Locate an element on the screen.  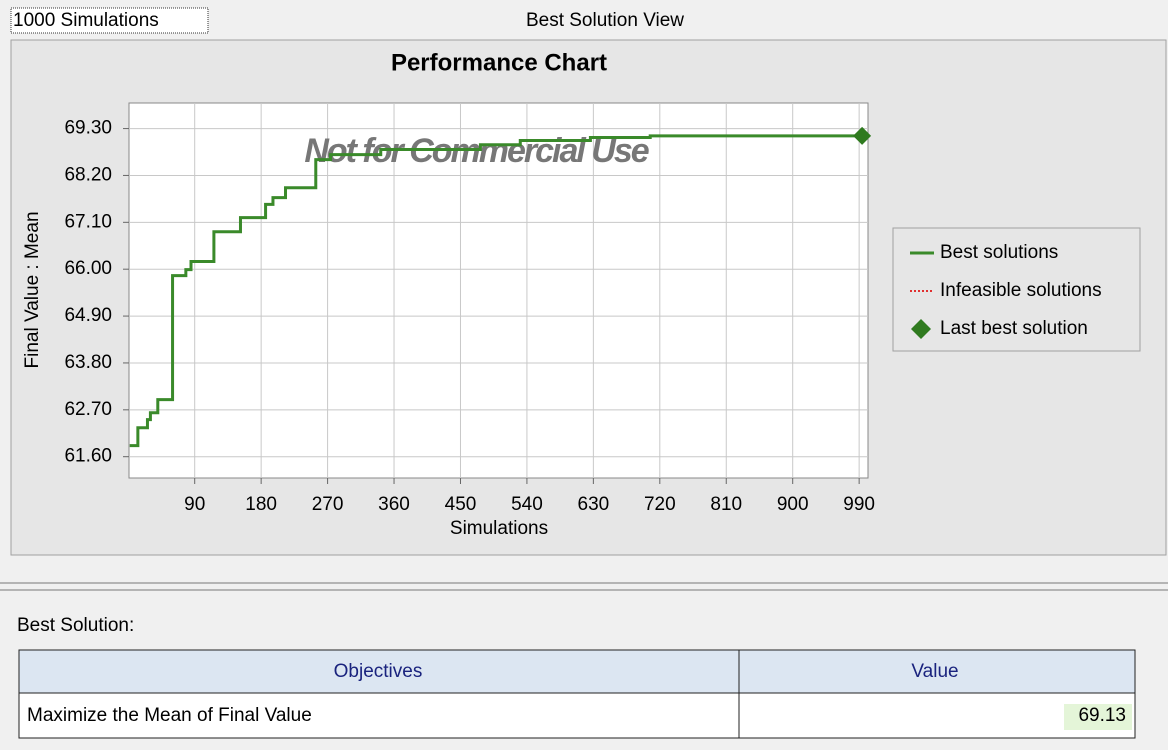
x-tick-label: 180 is located at coordinates (261, 504).